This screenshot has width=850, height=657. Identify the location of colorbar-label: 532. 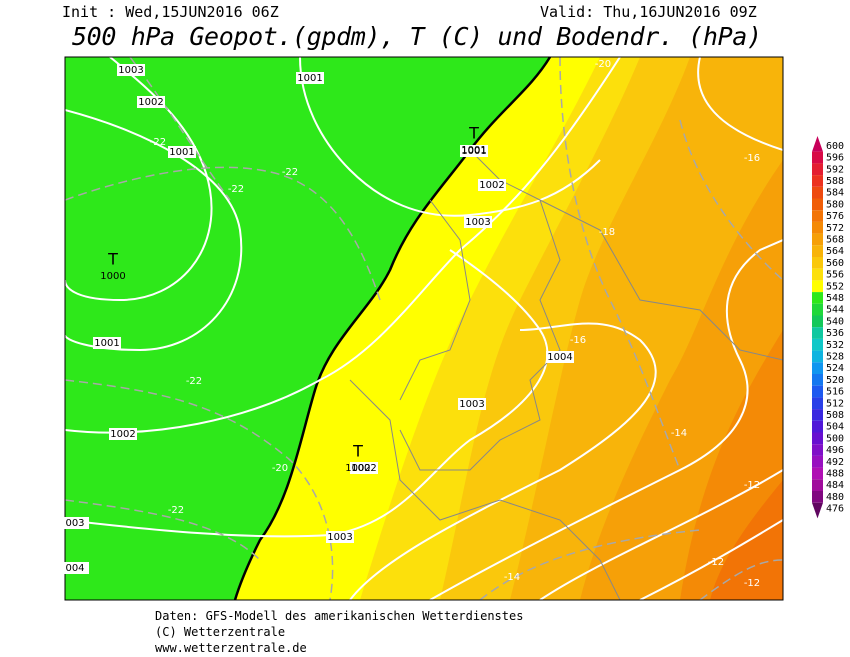
(835, 345).